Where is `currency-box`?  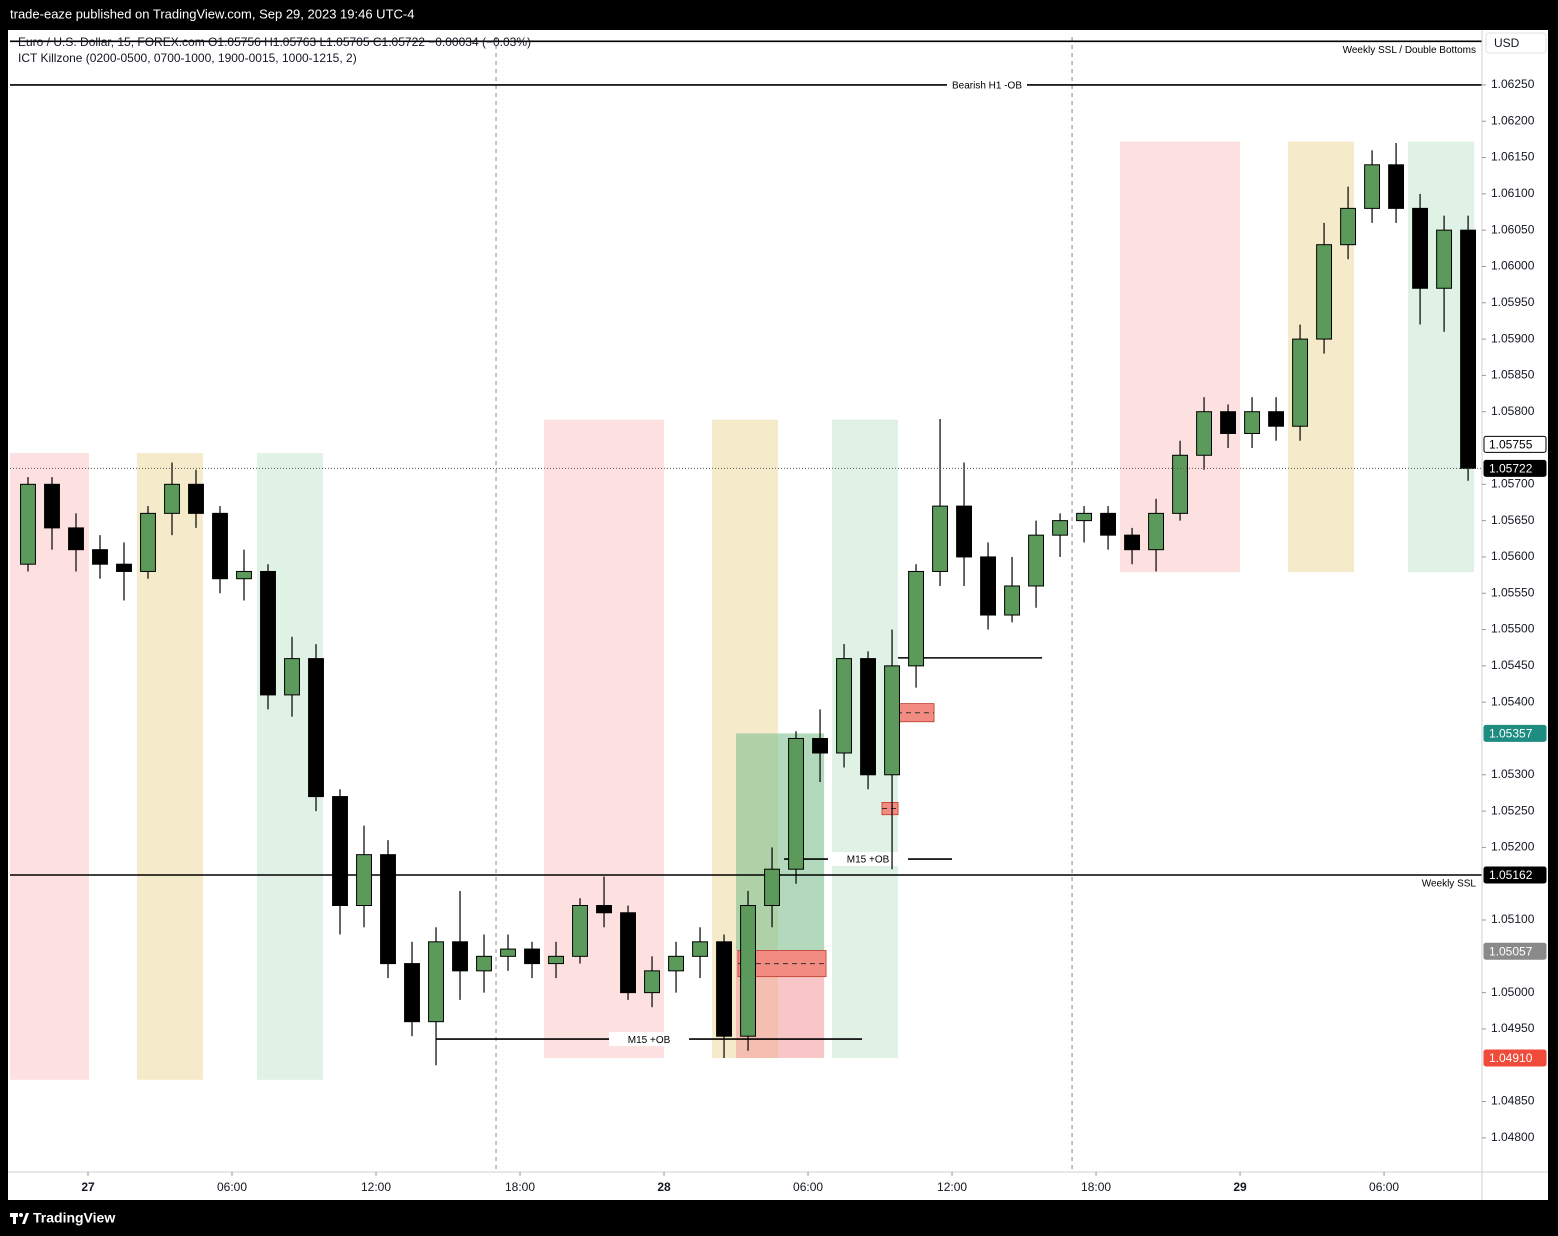
currency-box is located at coordinates (1516, 43).